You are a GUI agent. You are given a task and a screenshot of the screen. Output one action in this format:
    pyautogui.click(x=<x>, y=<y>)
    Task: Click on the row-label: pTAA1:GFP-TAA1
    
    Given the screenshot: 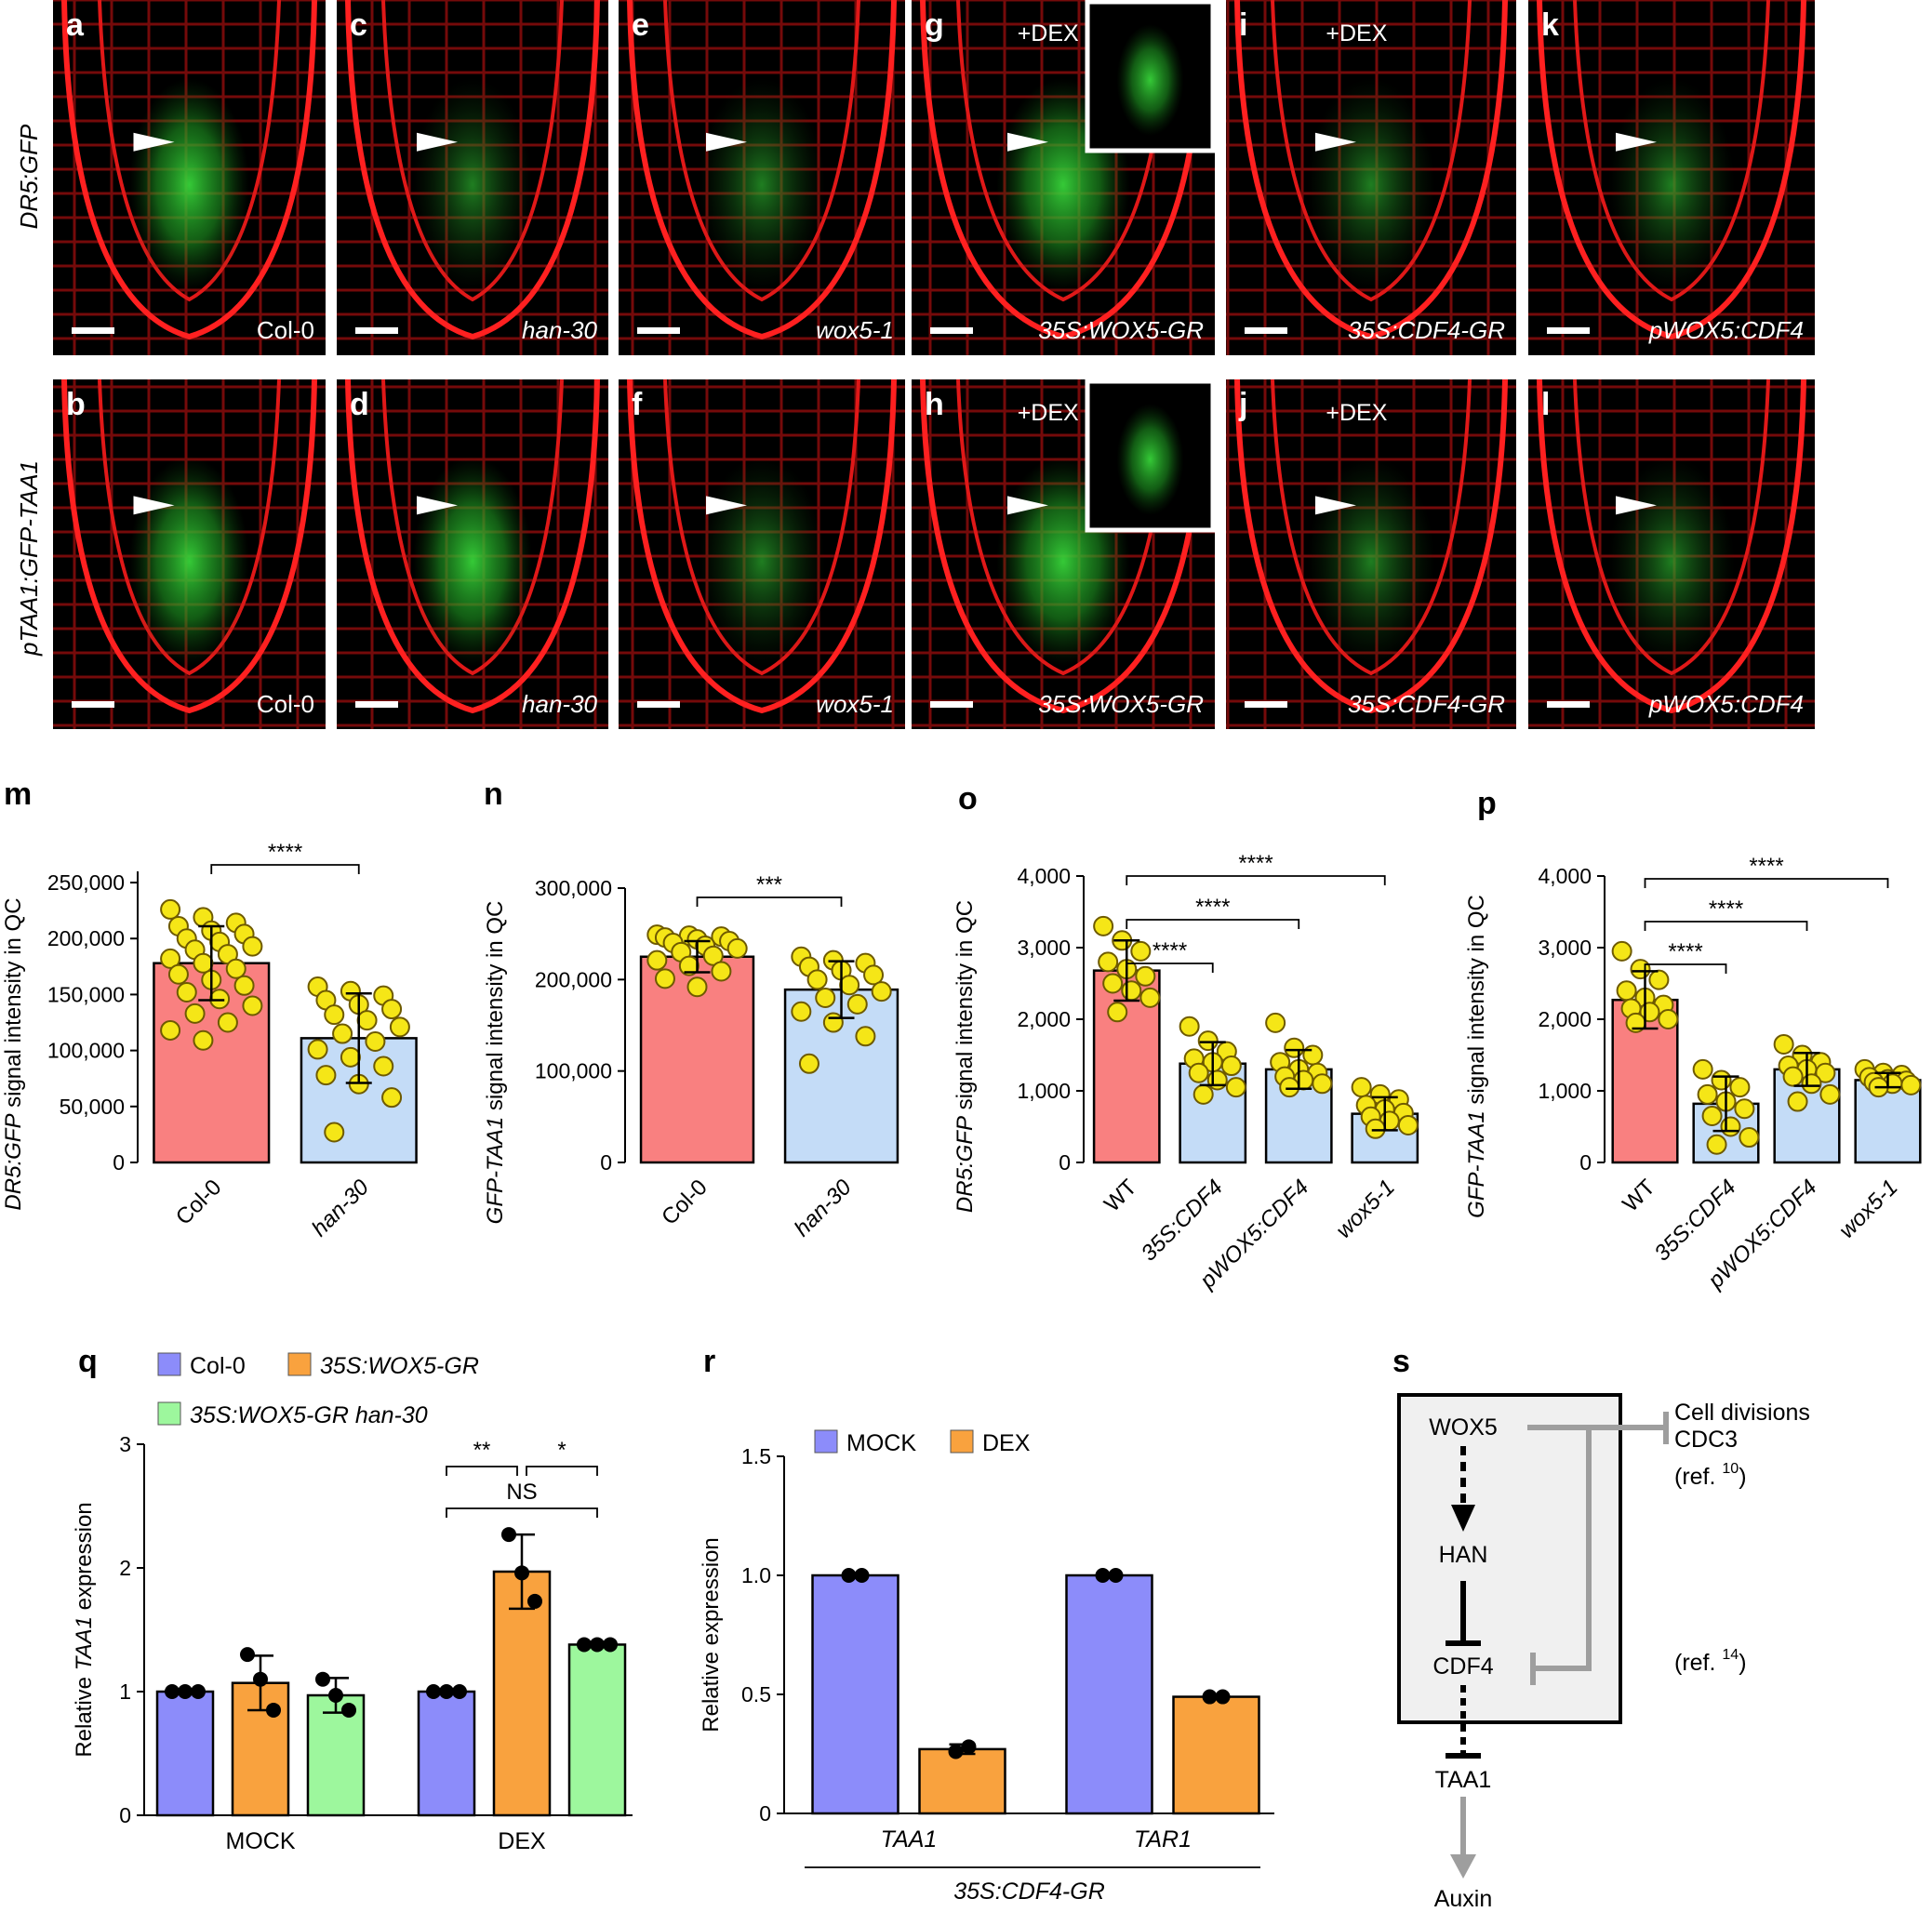 What is the action you would take?
    pyautogui.click(x=29, y=558)
    